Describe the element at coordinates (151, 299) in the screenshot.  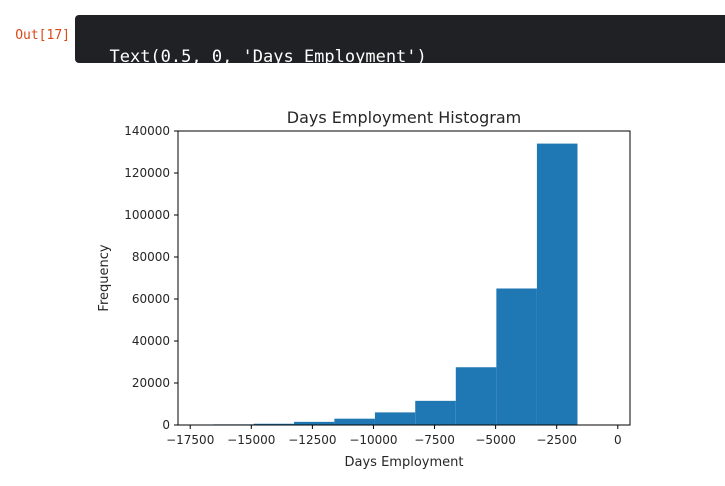
I see `y-tick-label: 60000` at that location.